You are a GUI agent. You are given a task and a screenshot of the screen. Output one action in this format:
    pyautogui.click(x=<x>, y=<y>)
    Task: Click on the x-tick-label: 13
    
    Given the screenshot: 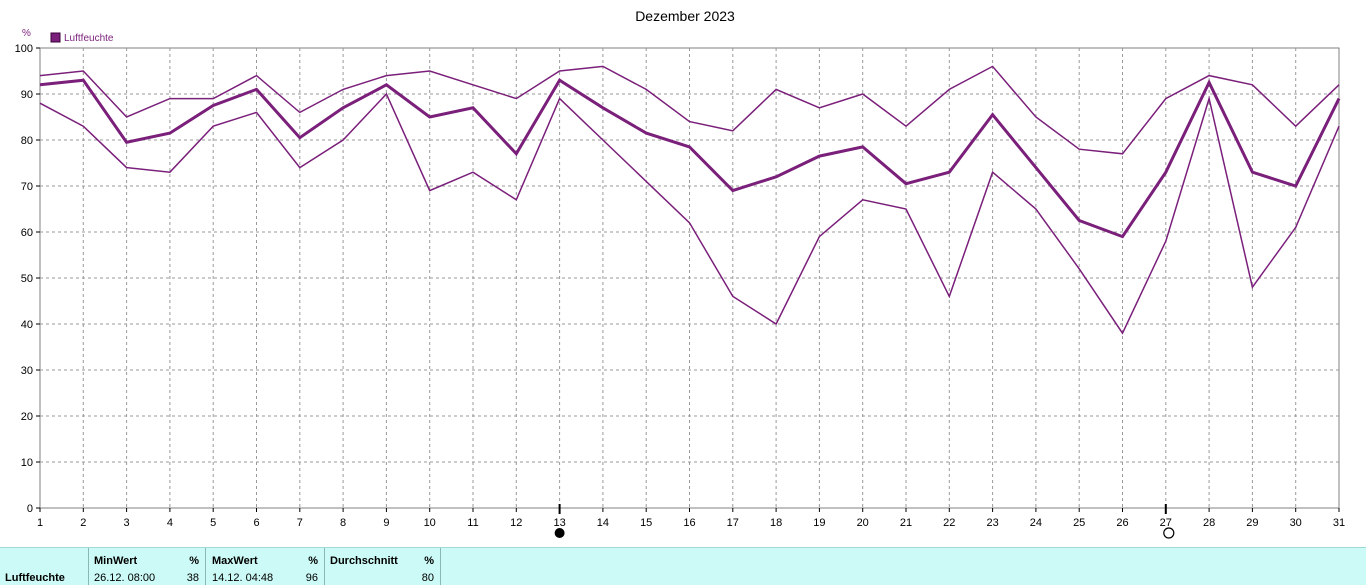 What is the action you would take?
    pyautogui.click(x=559, y=523)
    